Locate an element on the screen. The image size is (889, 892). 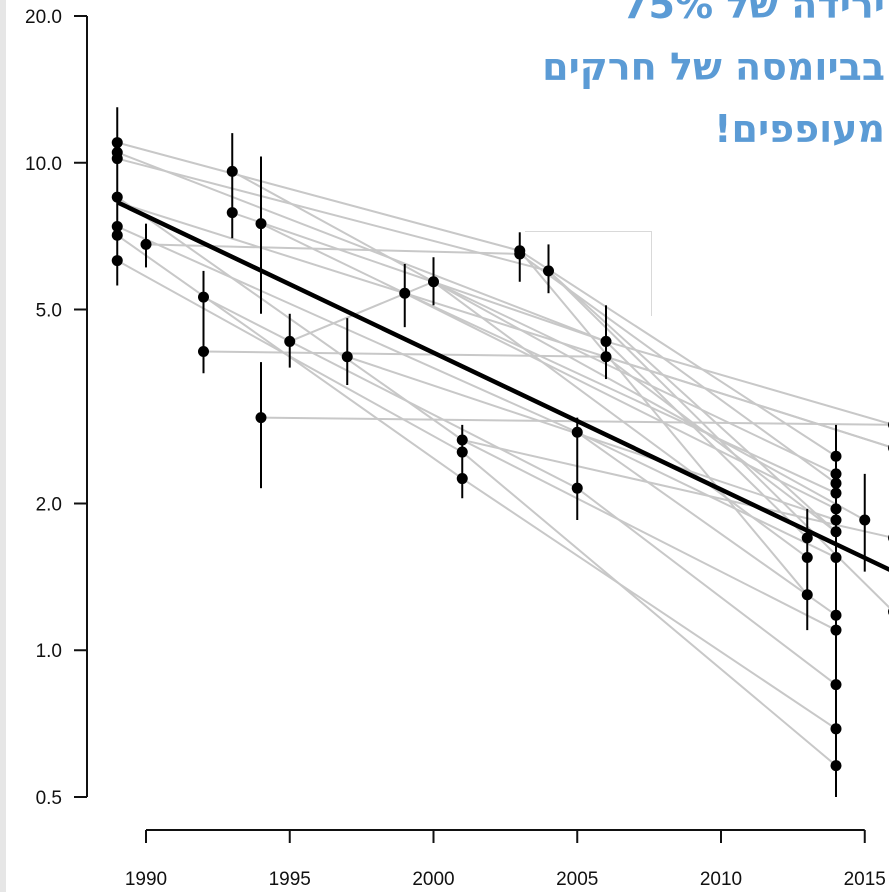
faint-box-top is located at coordinates (588, 231).